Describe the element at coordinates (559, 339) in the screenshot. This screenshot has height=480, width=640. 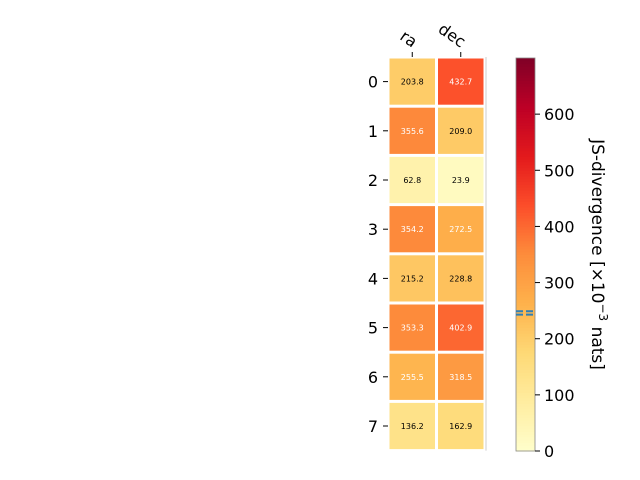
I see `colorbar-tick-label: 200` at that location.